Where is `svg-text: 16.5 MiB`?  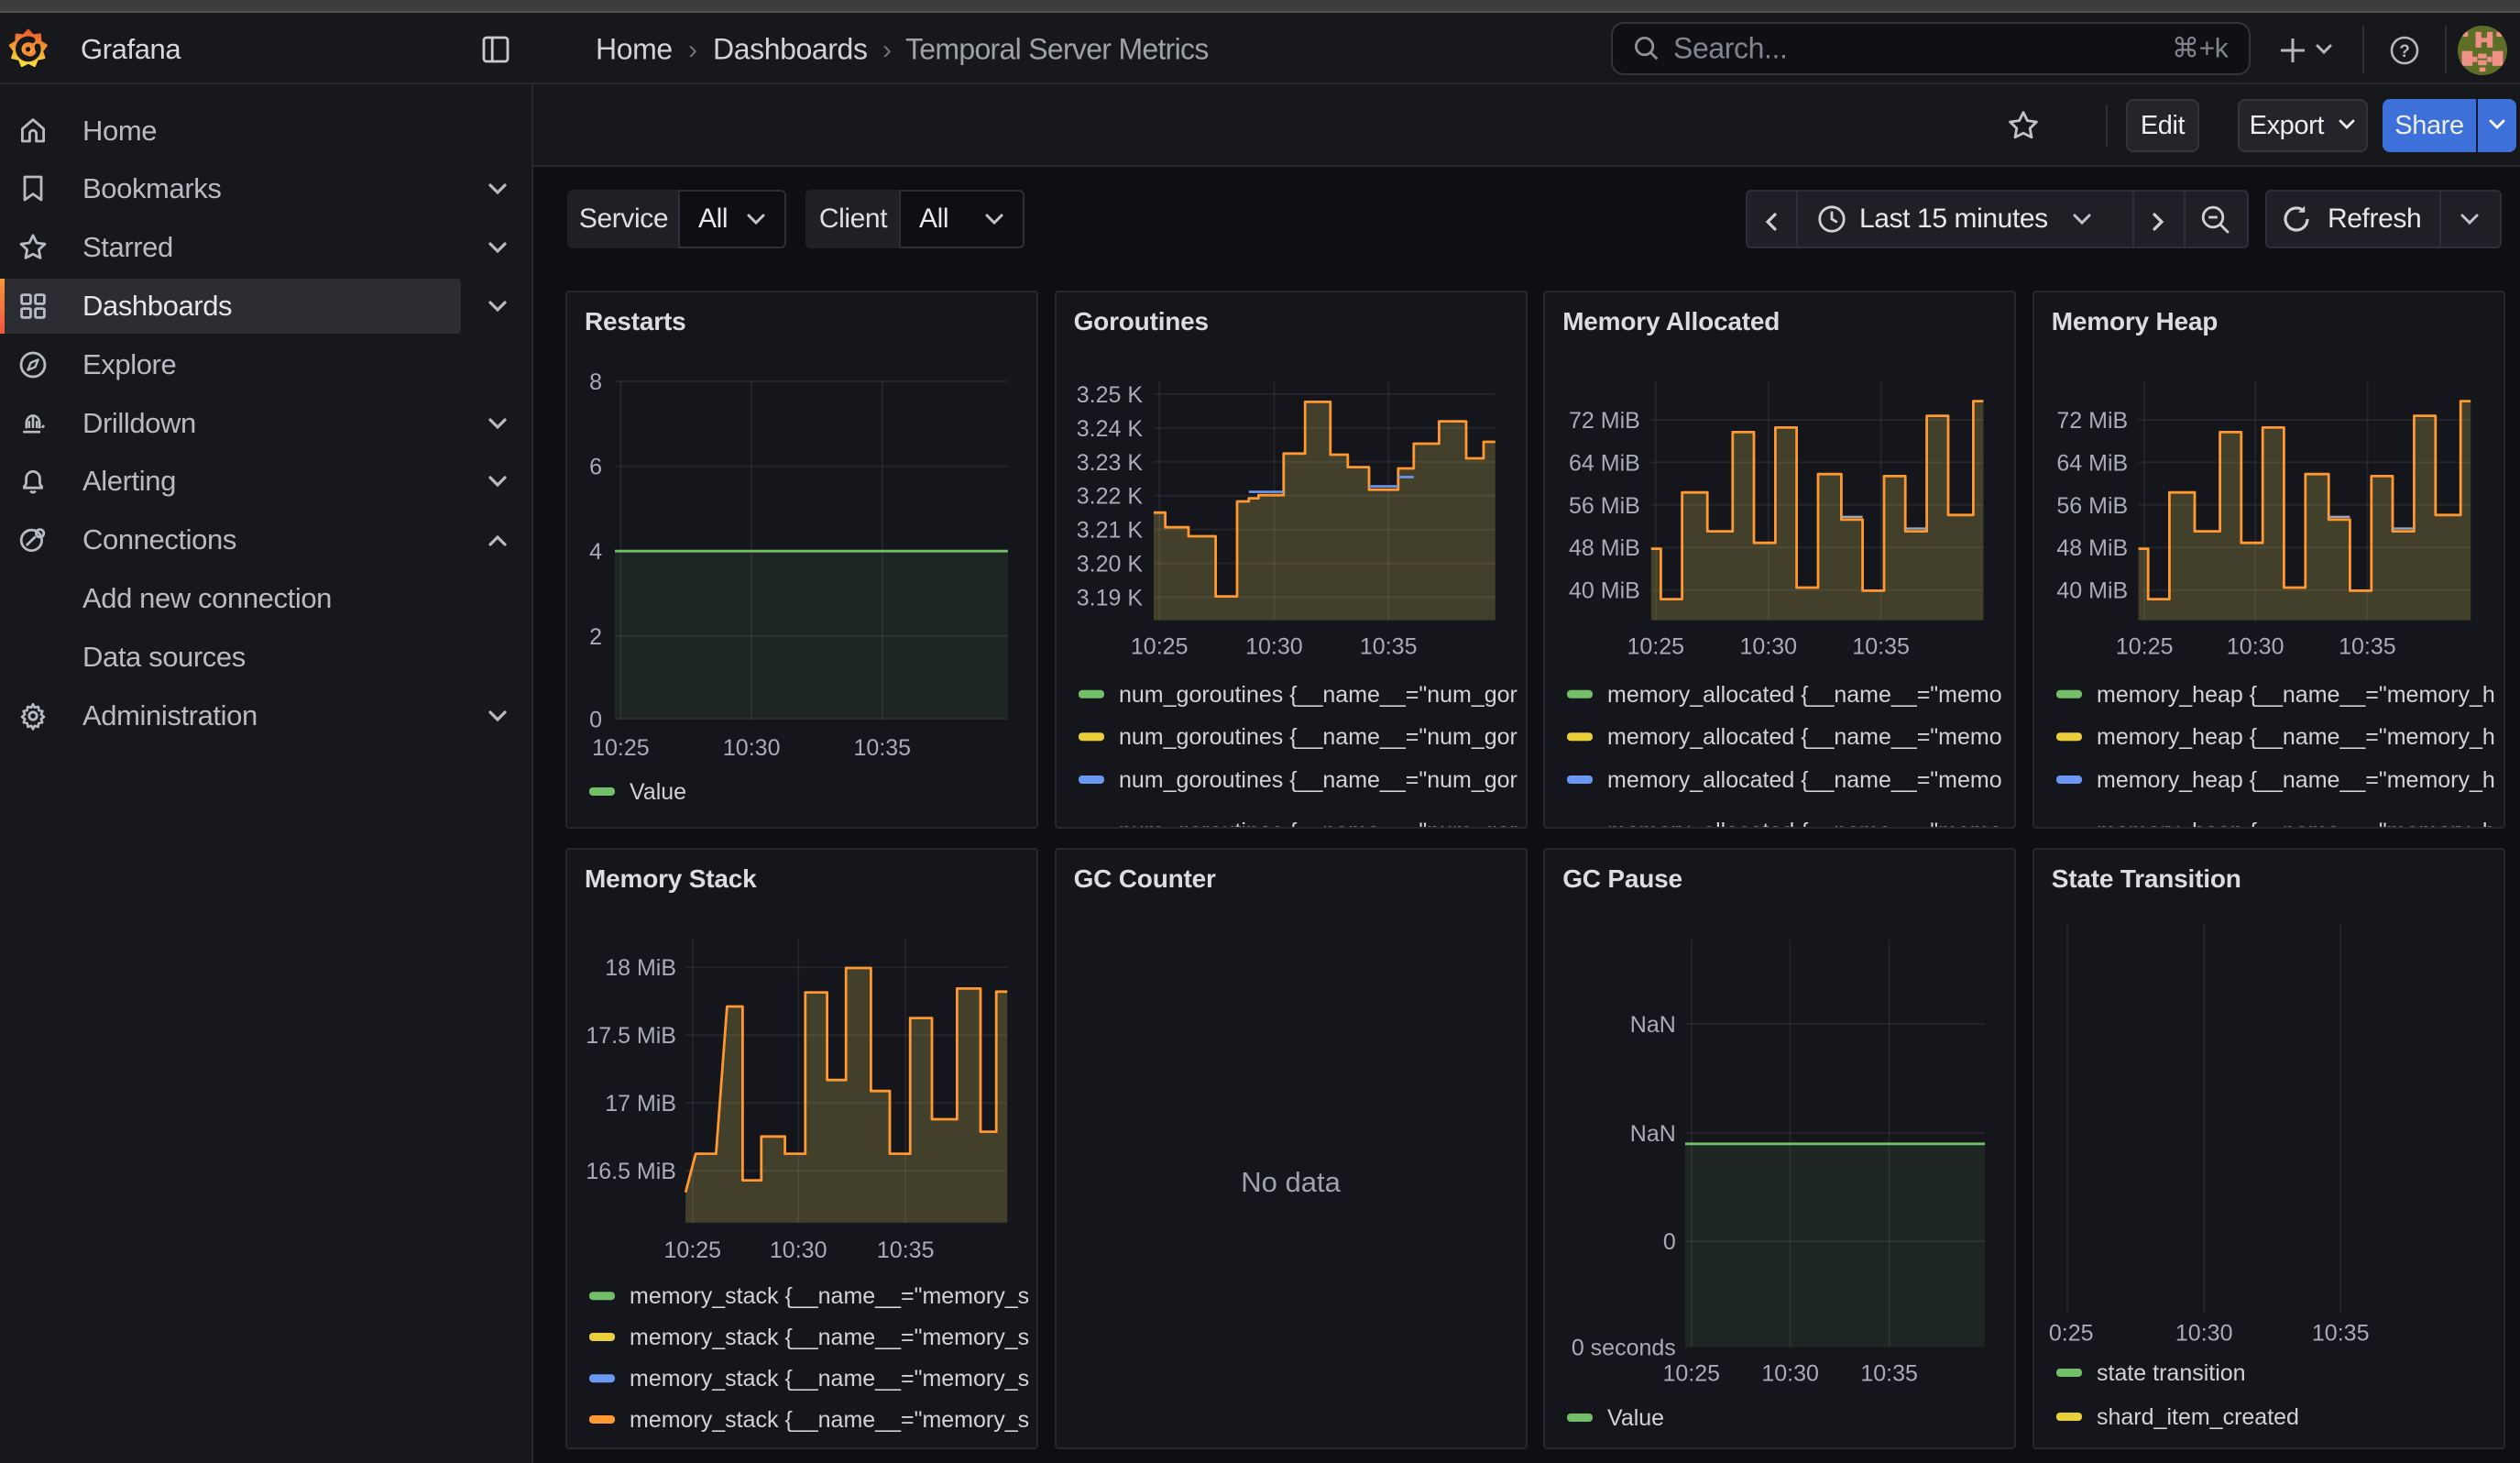
svg-text: 16.5 MiB is located at coordinates (631, 1171).